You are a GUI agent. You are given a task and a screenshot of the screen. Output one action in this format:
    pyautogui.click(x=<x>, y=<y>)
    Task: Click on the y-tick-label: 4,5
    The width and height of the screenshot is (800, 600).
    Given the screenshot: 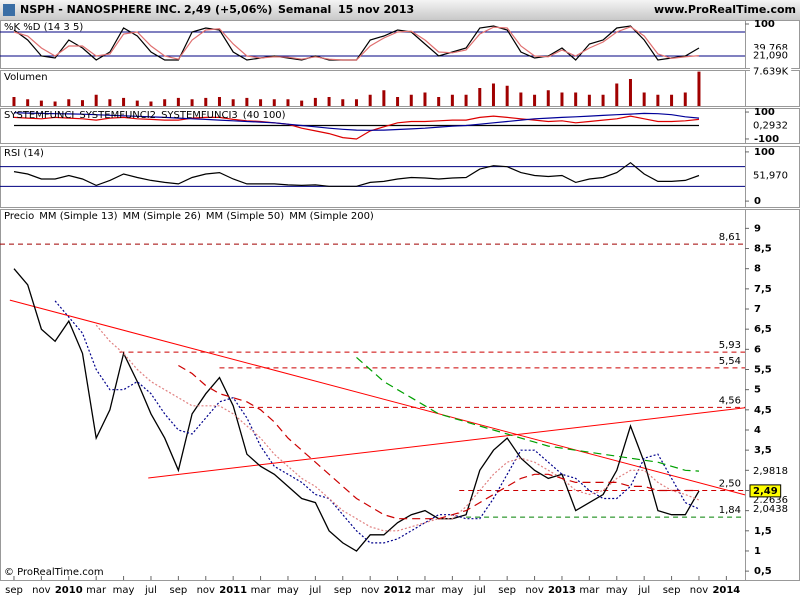 What is the action you would take?
    pyautogui.click(x=763, y=410)
    